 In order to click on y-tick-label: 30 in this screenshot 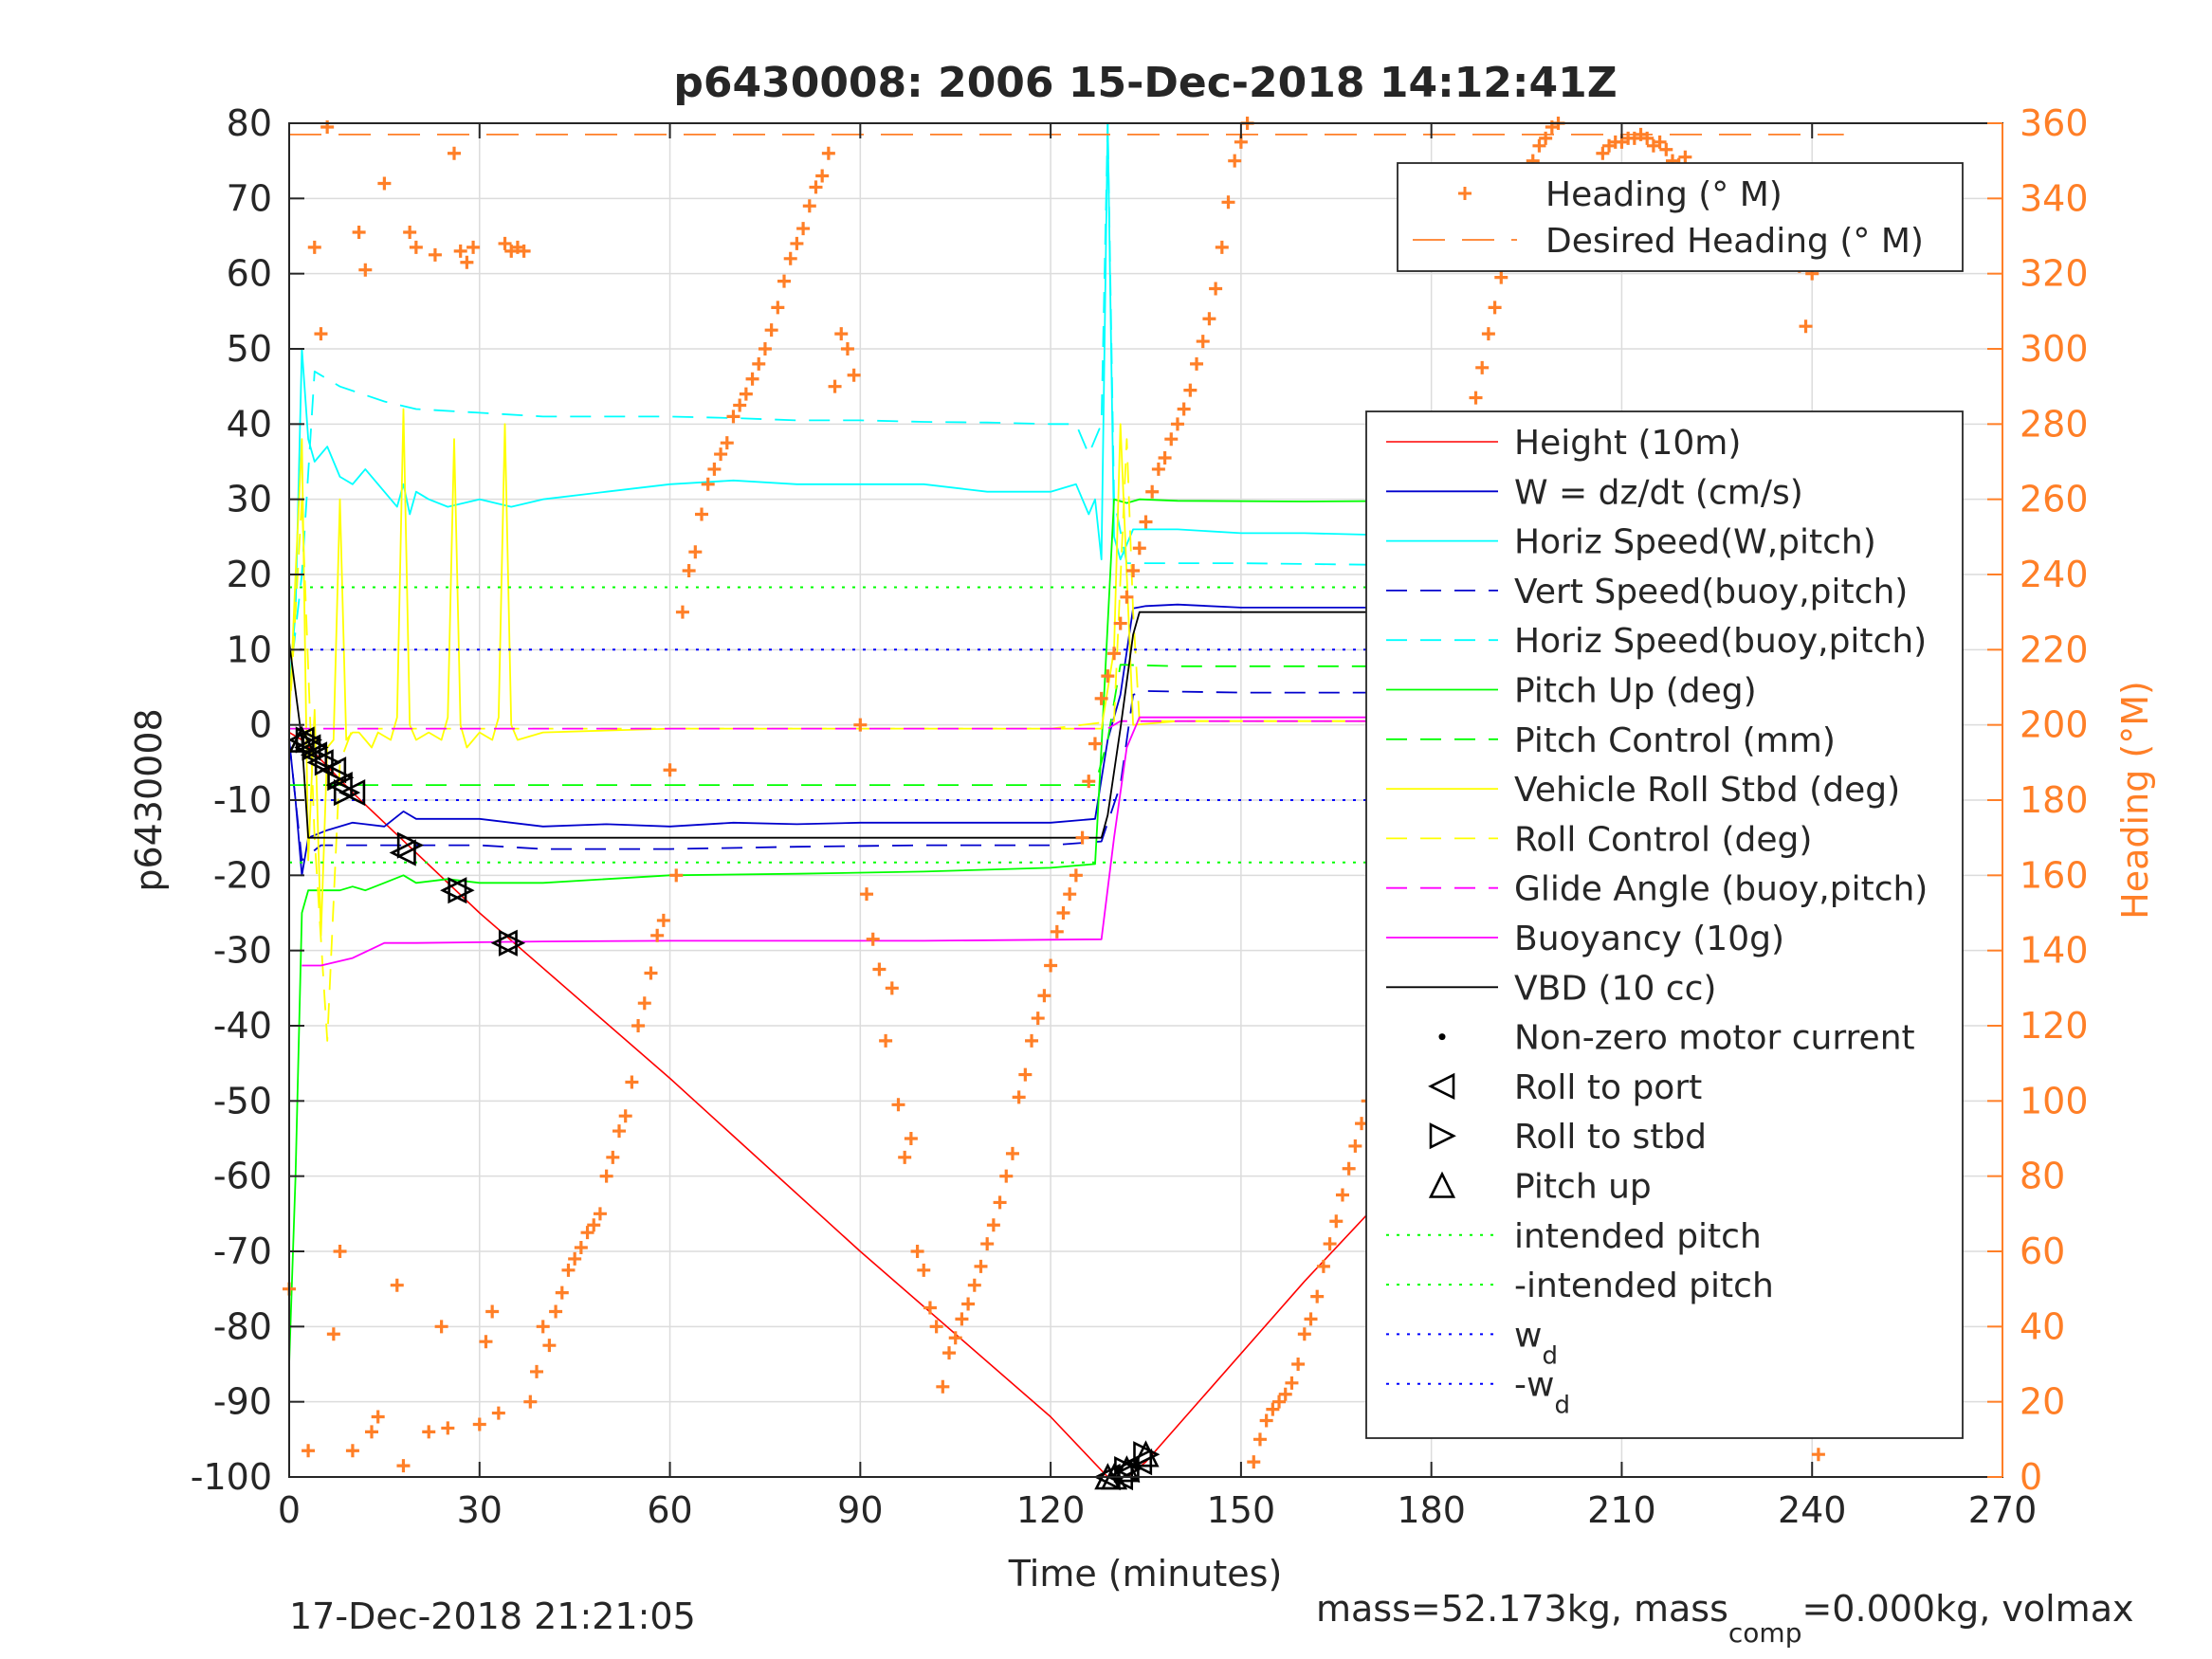, I will do `click(249, 499)`.